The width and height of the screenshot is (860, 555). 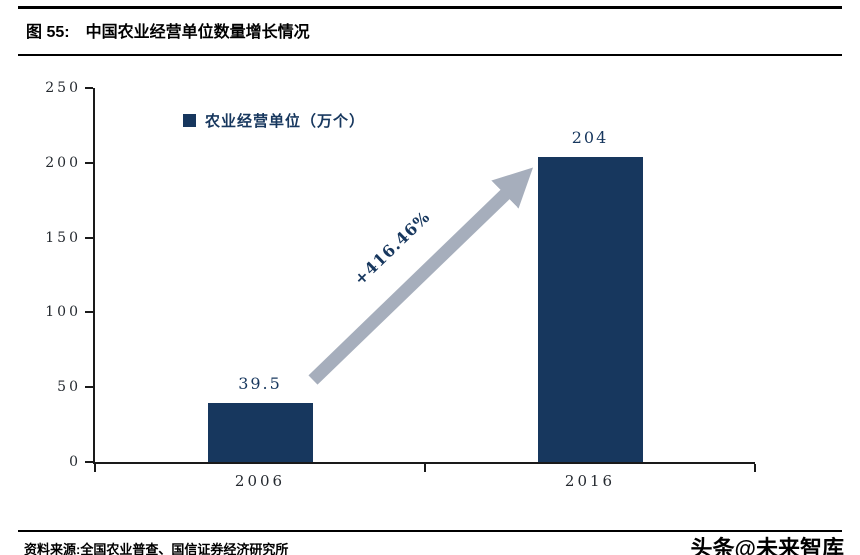 What do you see at coordinates (197, 32) in the screenshot?
I see `figure-title: 中国农业经营单位数量增长情况` at bounding box center [197, 32].